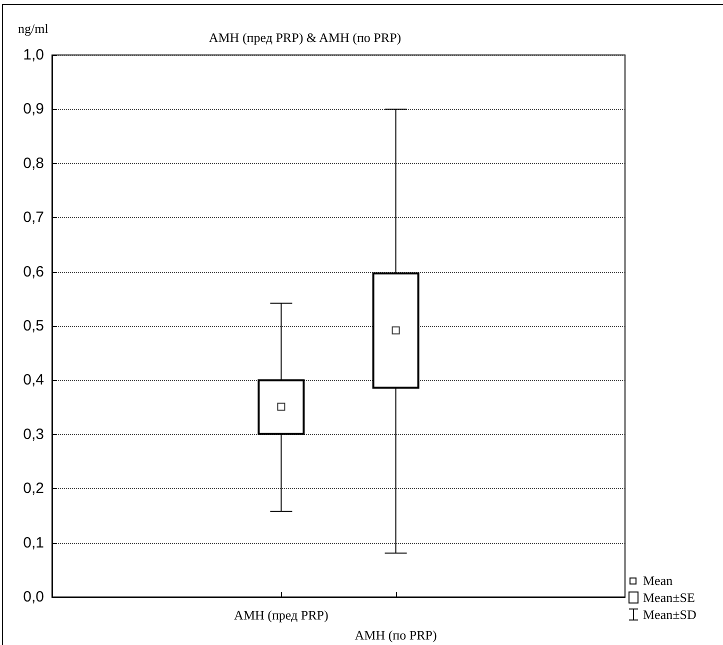 The image size is (723, 645). I want to click on y-tick-label: 0,6, so click(33, 271).